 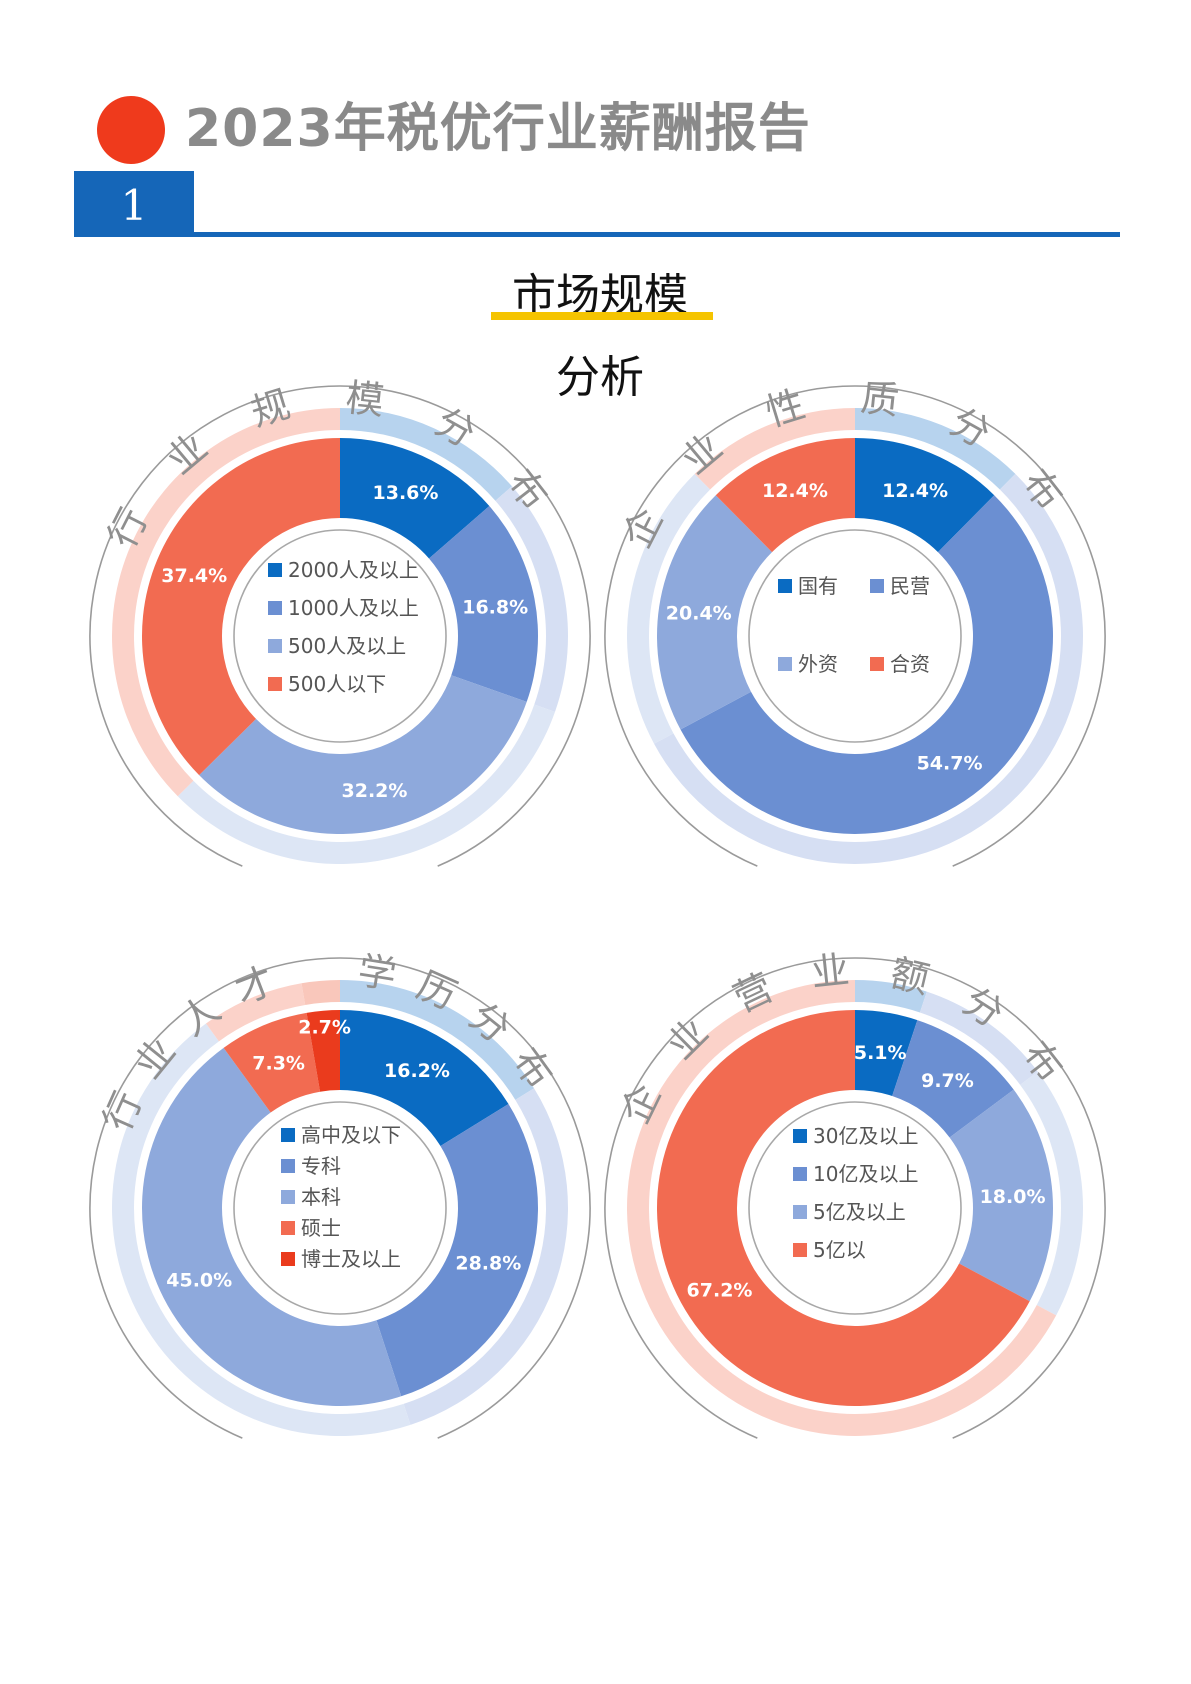 I want to click on section-number-tab: 1, so click(x=134, y=204).